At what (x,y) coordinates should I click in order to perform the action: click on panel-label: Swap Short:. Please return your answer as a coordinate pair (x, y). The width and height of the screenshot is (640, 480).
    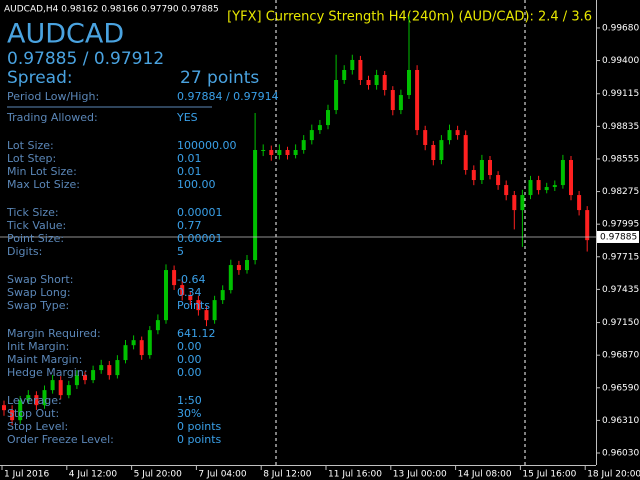
    Looking at the image, I should click on (40, 279).